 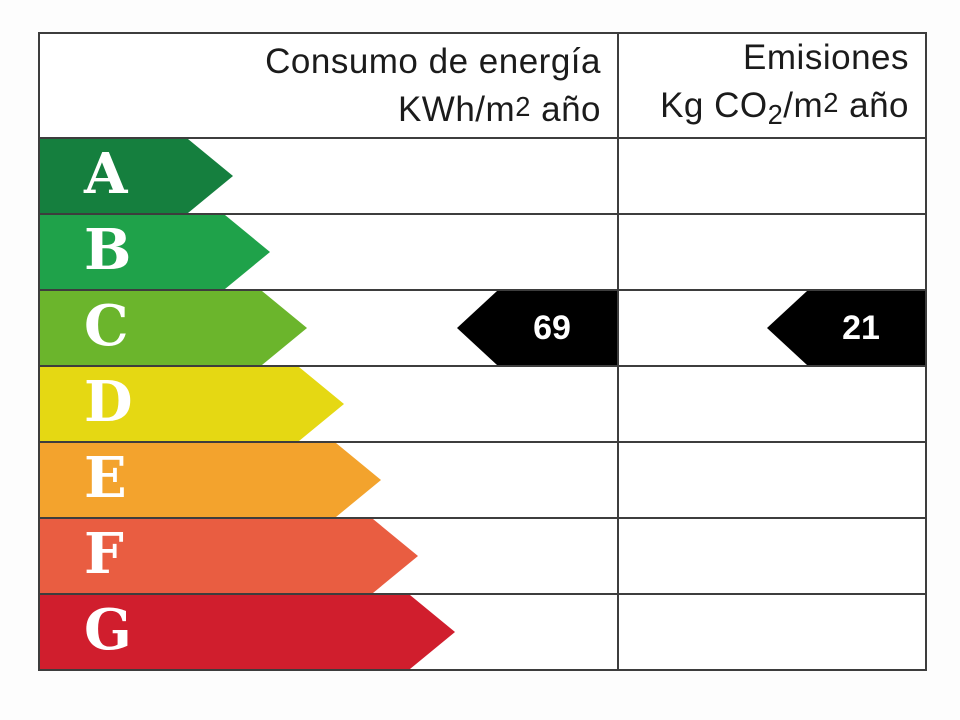 I want to click on rating-row-c: C 69 21, so click(x=482, y=327).